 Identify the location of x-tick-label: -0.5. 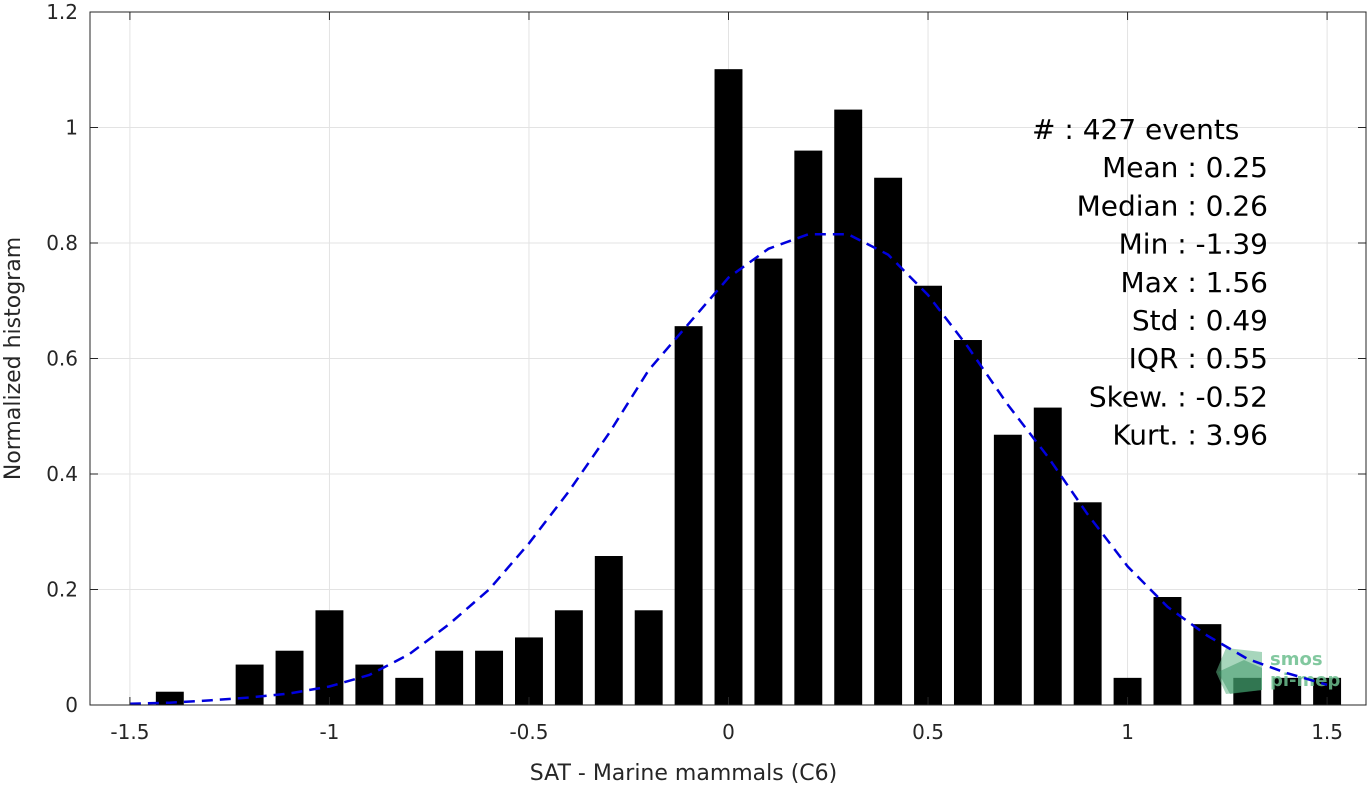
(528, 732).